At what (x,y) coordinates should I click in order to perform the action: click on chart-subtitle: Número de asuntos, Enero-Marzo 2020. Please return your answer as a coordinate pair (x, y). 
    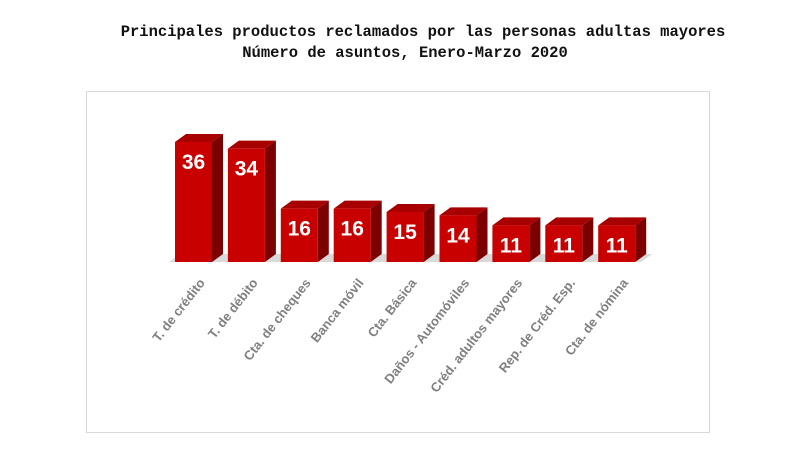
    Looking at the image, I should click on (405, 53).